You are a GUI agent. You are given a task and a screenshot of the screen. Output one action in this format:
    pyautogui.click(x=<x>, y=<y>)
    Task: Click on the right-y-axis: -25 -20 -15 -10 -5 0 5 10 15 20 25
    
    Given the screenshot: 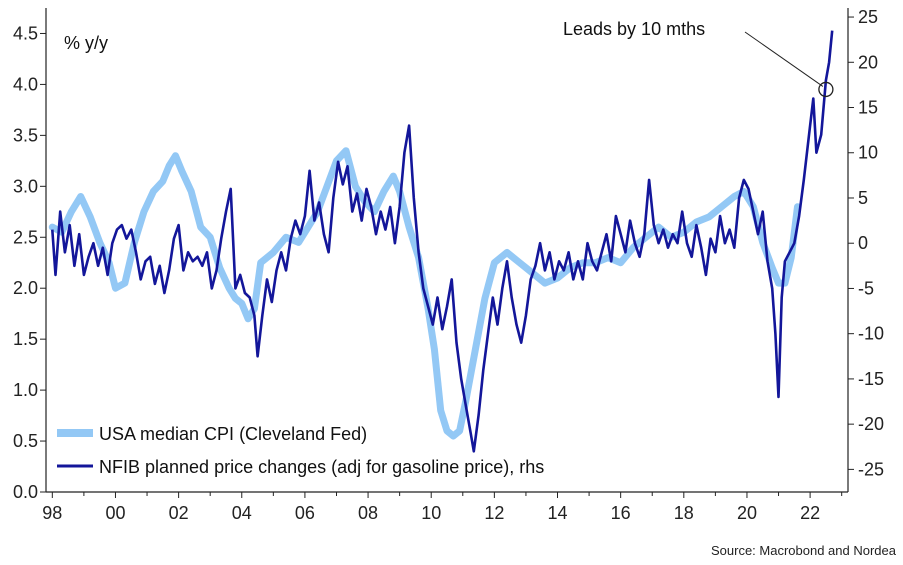 What is the action you would take?
    pyautogui.click(x=866, y=243)
    